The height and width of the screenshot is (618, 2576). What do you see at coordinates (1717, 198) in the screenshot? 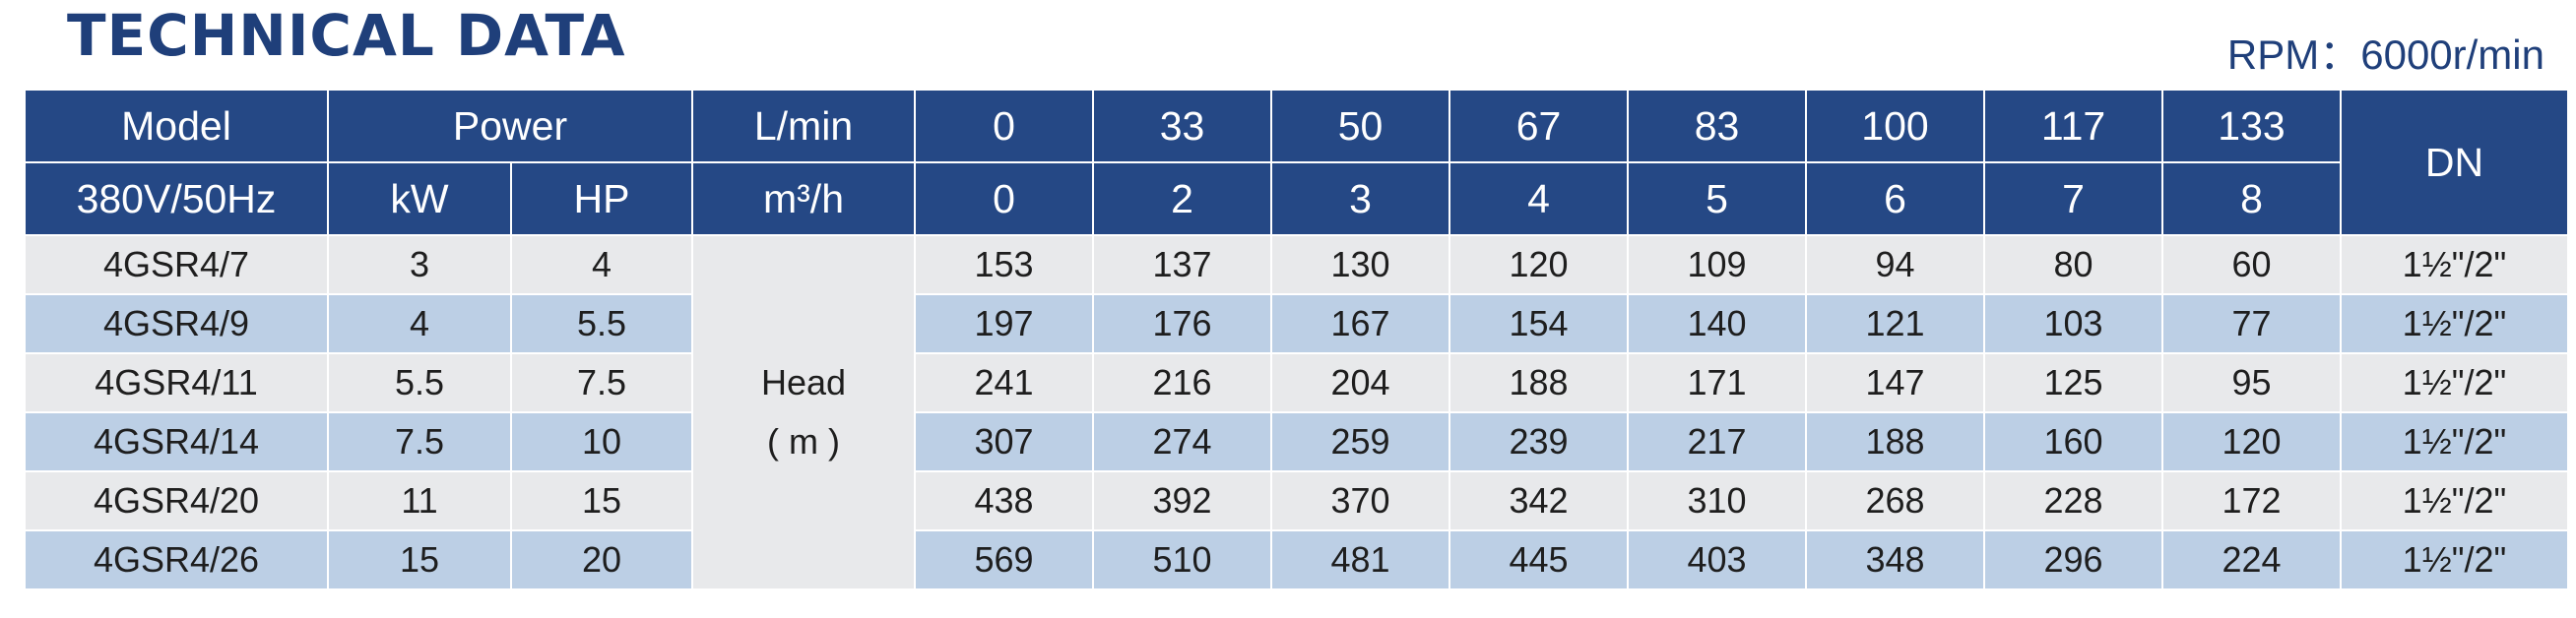
I see `flow-m3h-cell: 5` at bounding box center [1717, 198].